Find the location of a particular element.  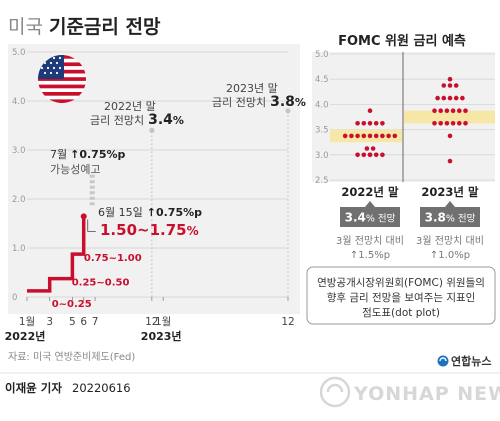

policy-rate-line is located at coordinates (56, 255).